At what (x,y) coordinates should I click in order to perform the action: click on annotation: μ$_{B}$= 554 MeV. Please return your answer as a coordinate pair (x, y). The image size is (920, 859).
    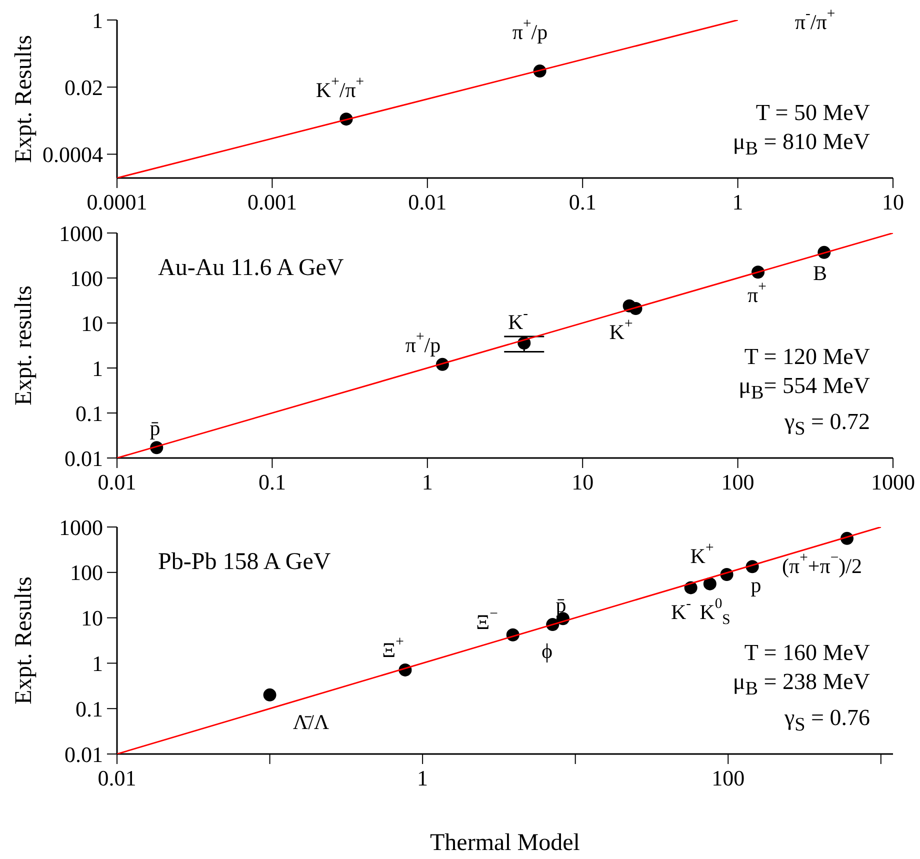
    Looking at the image, I should click on (804, 389).